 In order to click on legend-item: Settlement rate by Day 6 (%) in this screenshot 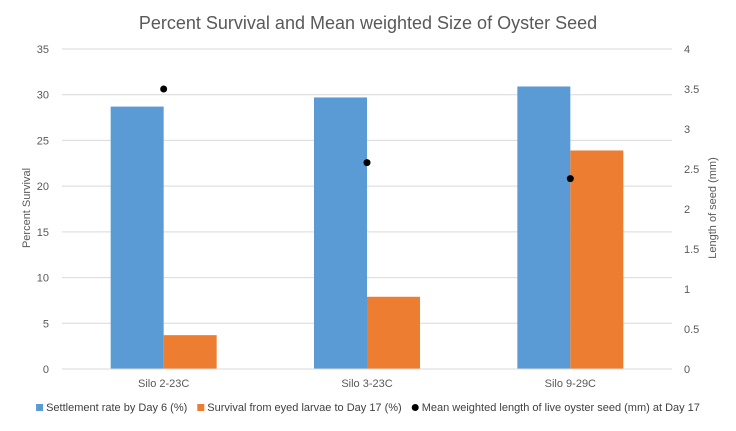, I will do `click(111, 408)`.